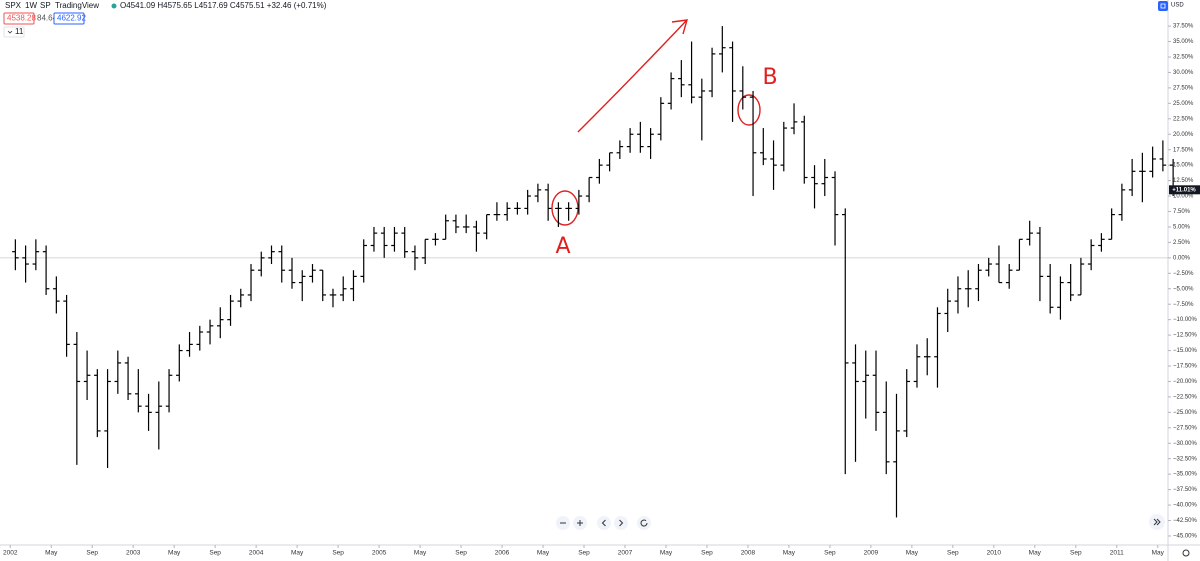  I want to click on y-tick-label: 10.00%, so click(1183, 197).